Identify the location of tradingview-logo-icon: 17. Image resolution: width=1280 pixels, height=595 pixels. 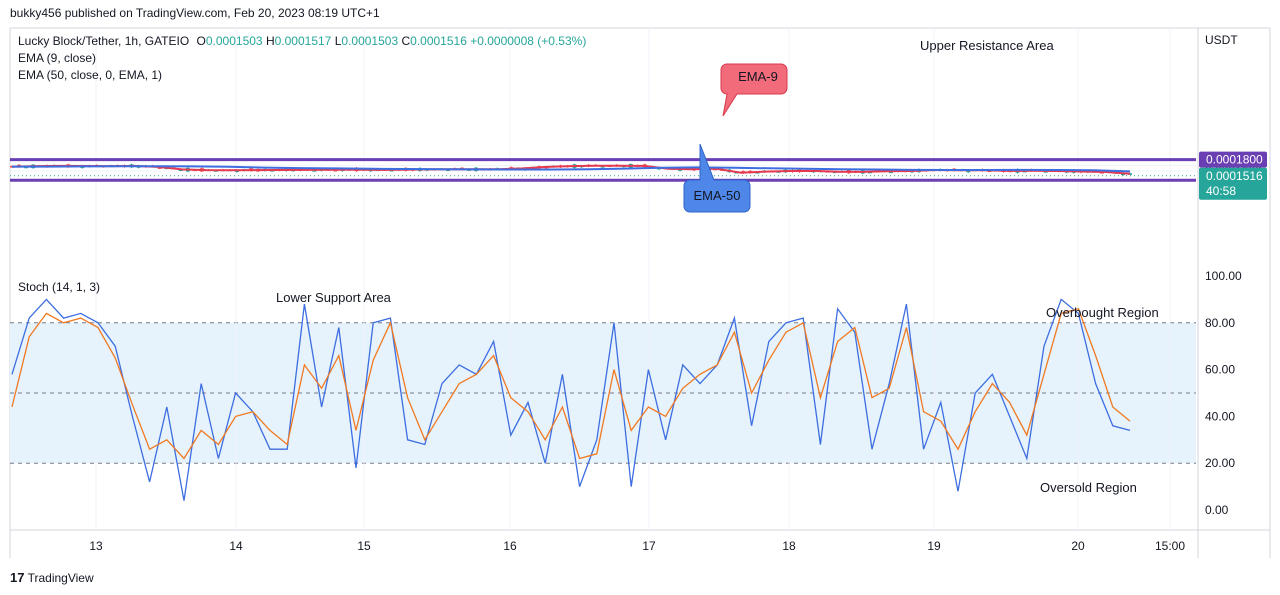
(17, 577).